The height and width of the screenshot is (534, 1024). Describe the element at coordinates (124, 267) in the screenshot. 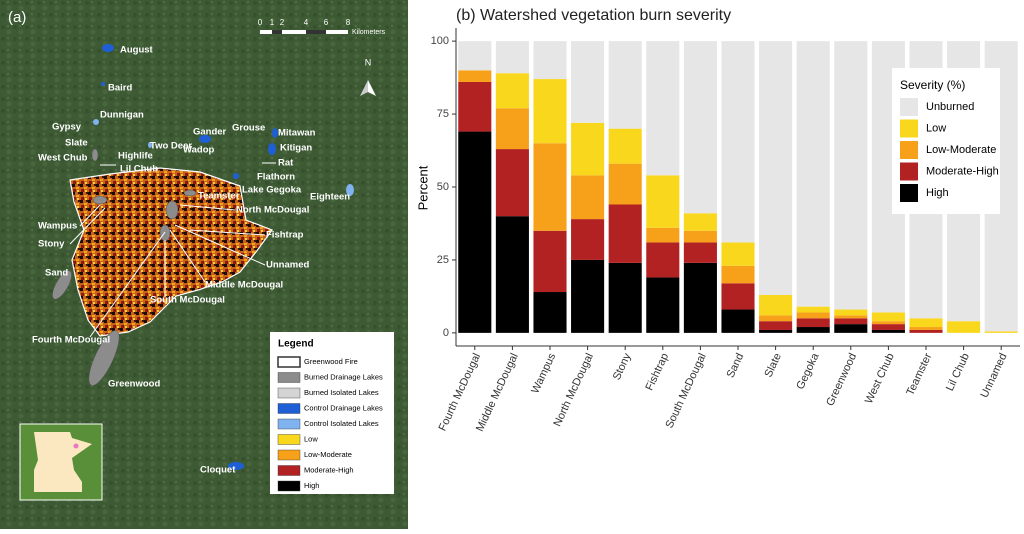

I see `burned-lakes` at that location.